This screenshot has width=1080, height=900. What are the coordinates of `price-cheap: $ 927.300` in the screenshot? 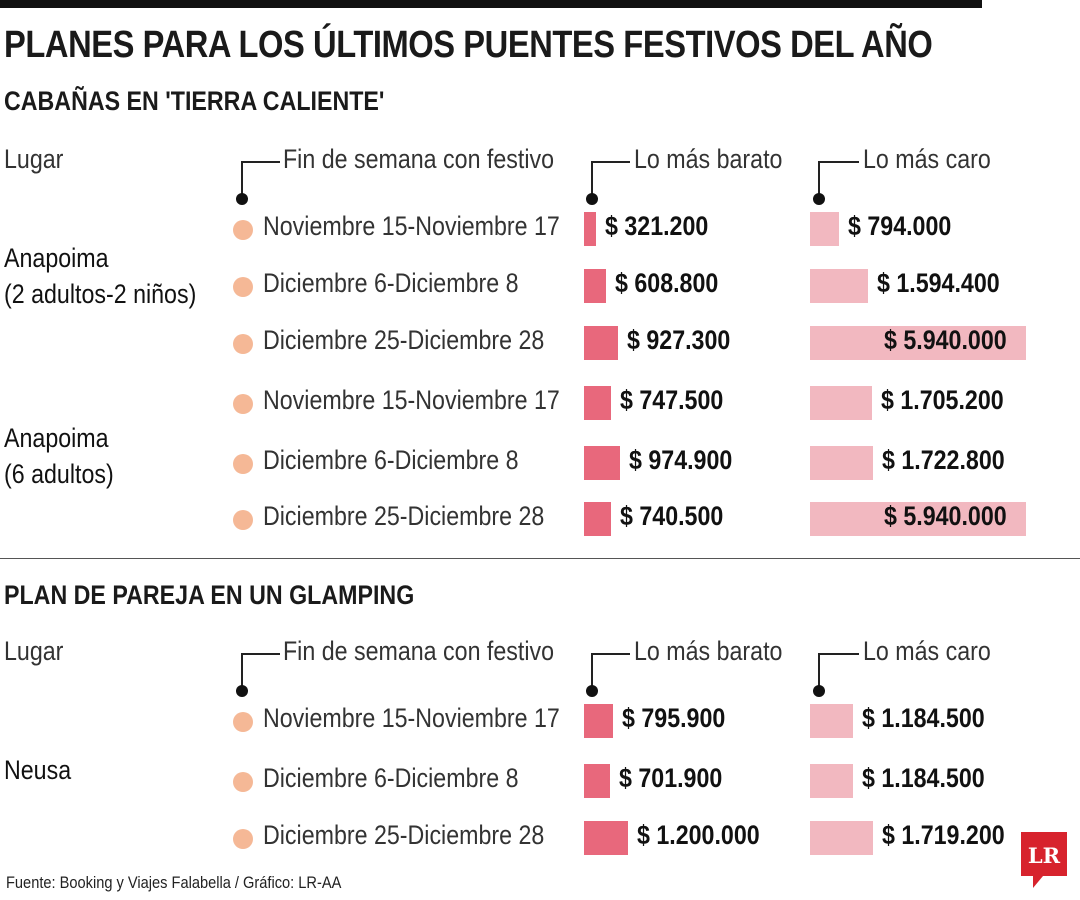 It's located at (679, 340).